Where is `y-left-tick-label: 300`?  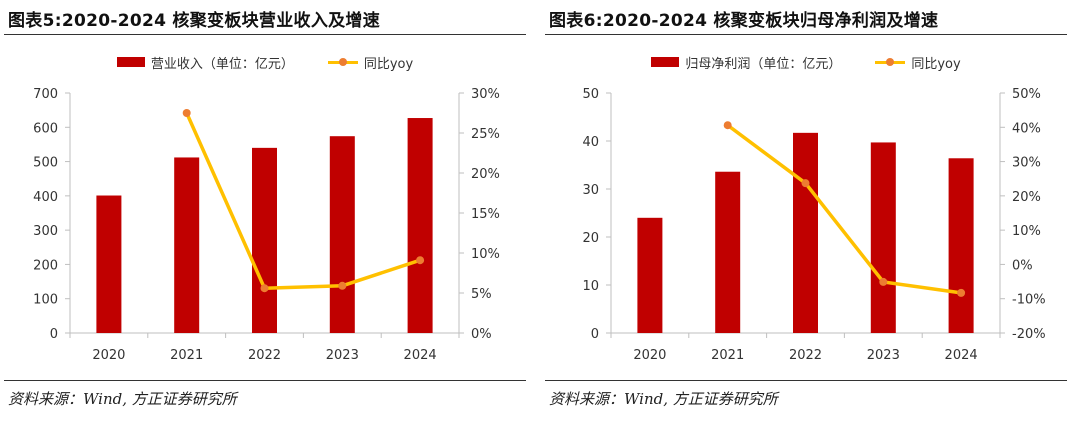 y-left-tick-label: 300 is located at coordinates (45, 231).